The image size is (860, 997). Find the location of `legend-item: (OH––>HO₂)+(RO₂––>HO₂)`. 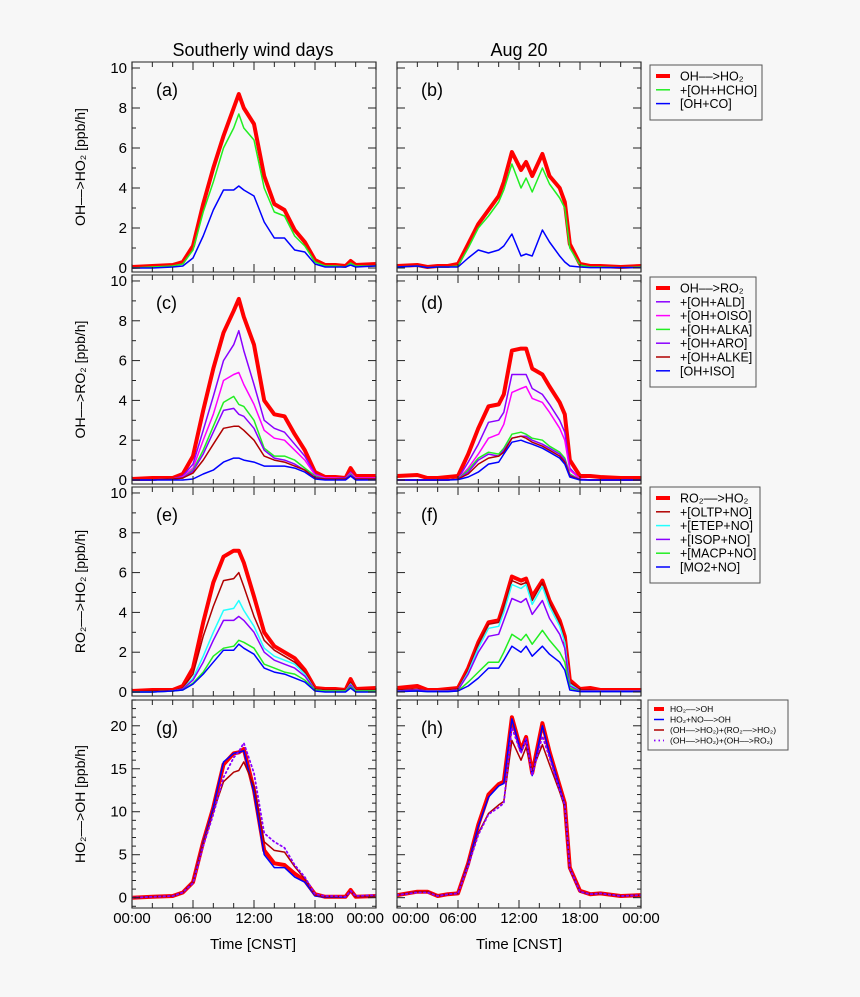

legend-item: (OH––>HO₂)+(RO₂––>HO₂) is located at coordinates (715, 730).